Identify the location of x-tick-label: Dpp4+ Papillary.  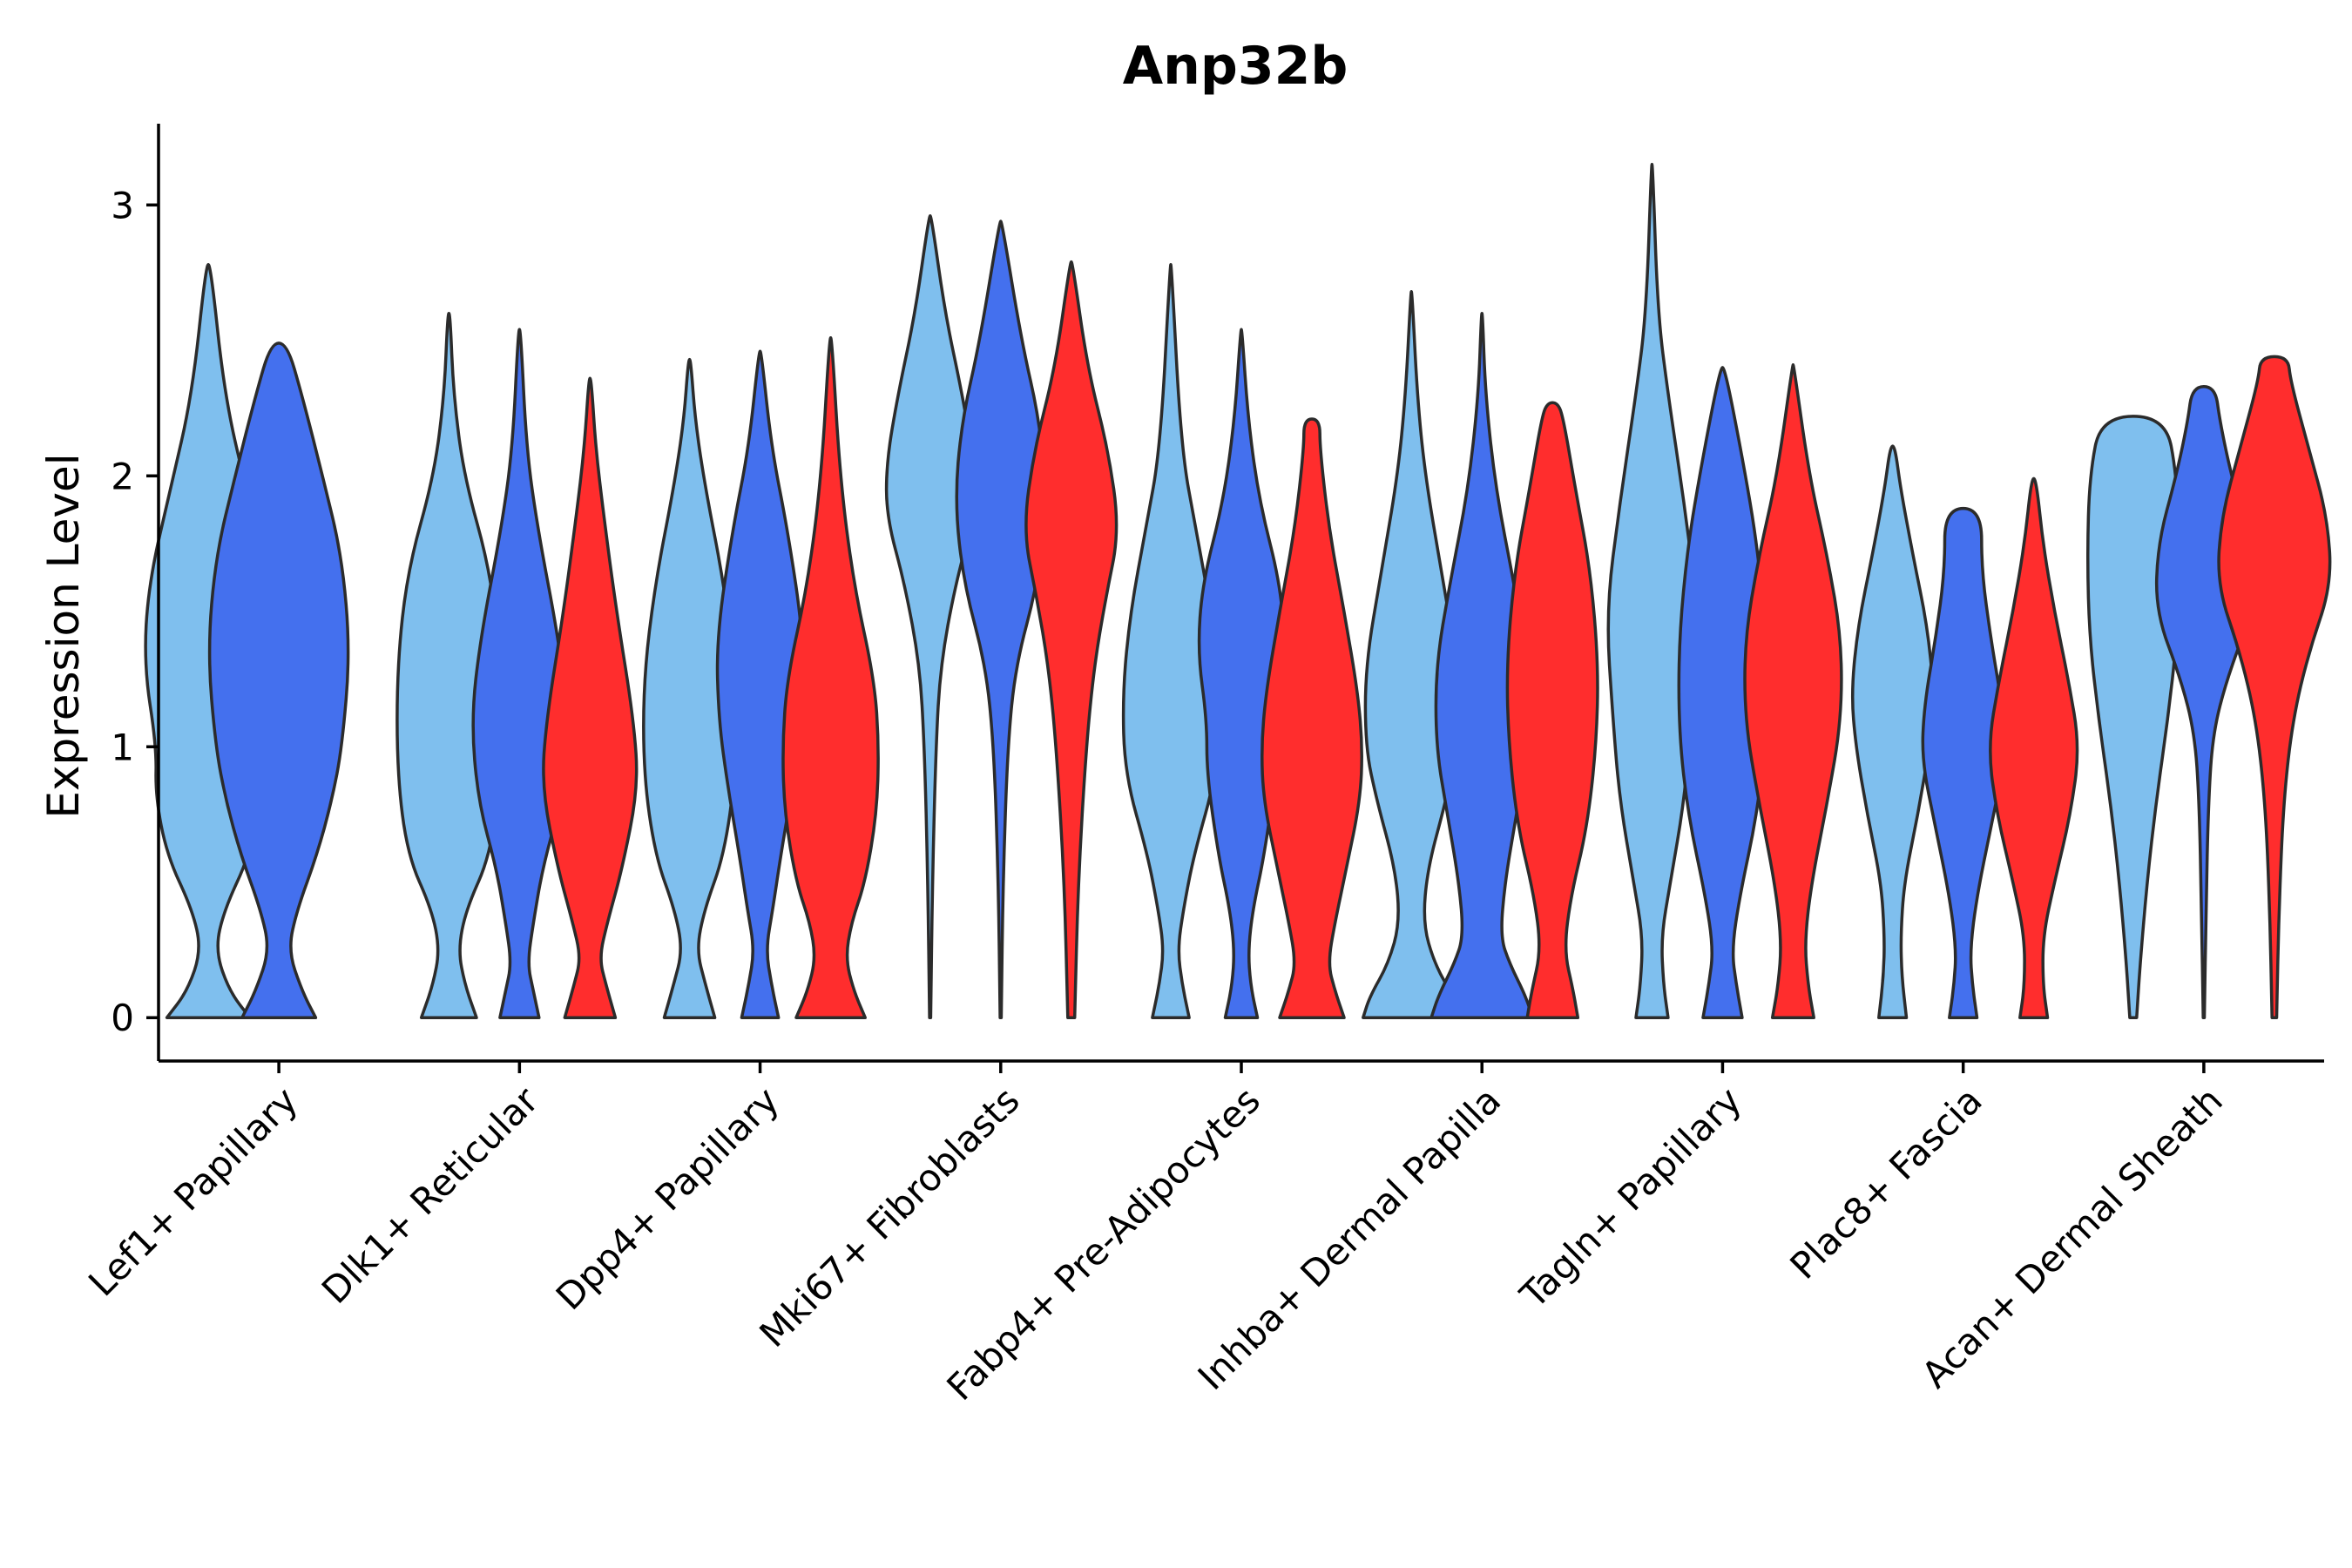
(667, 1198).